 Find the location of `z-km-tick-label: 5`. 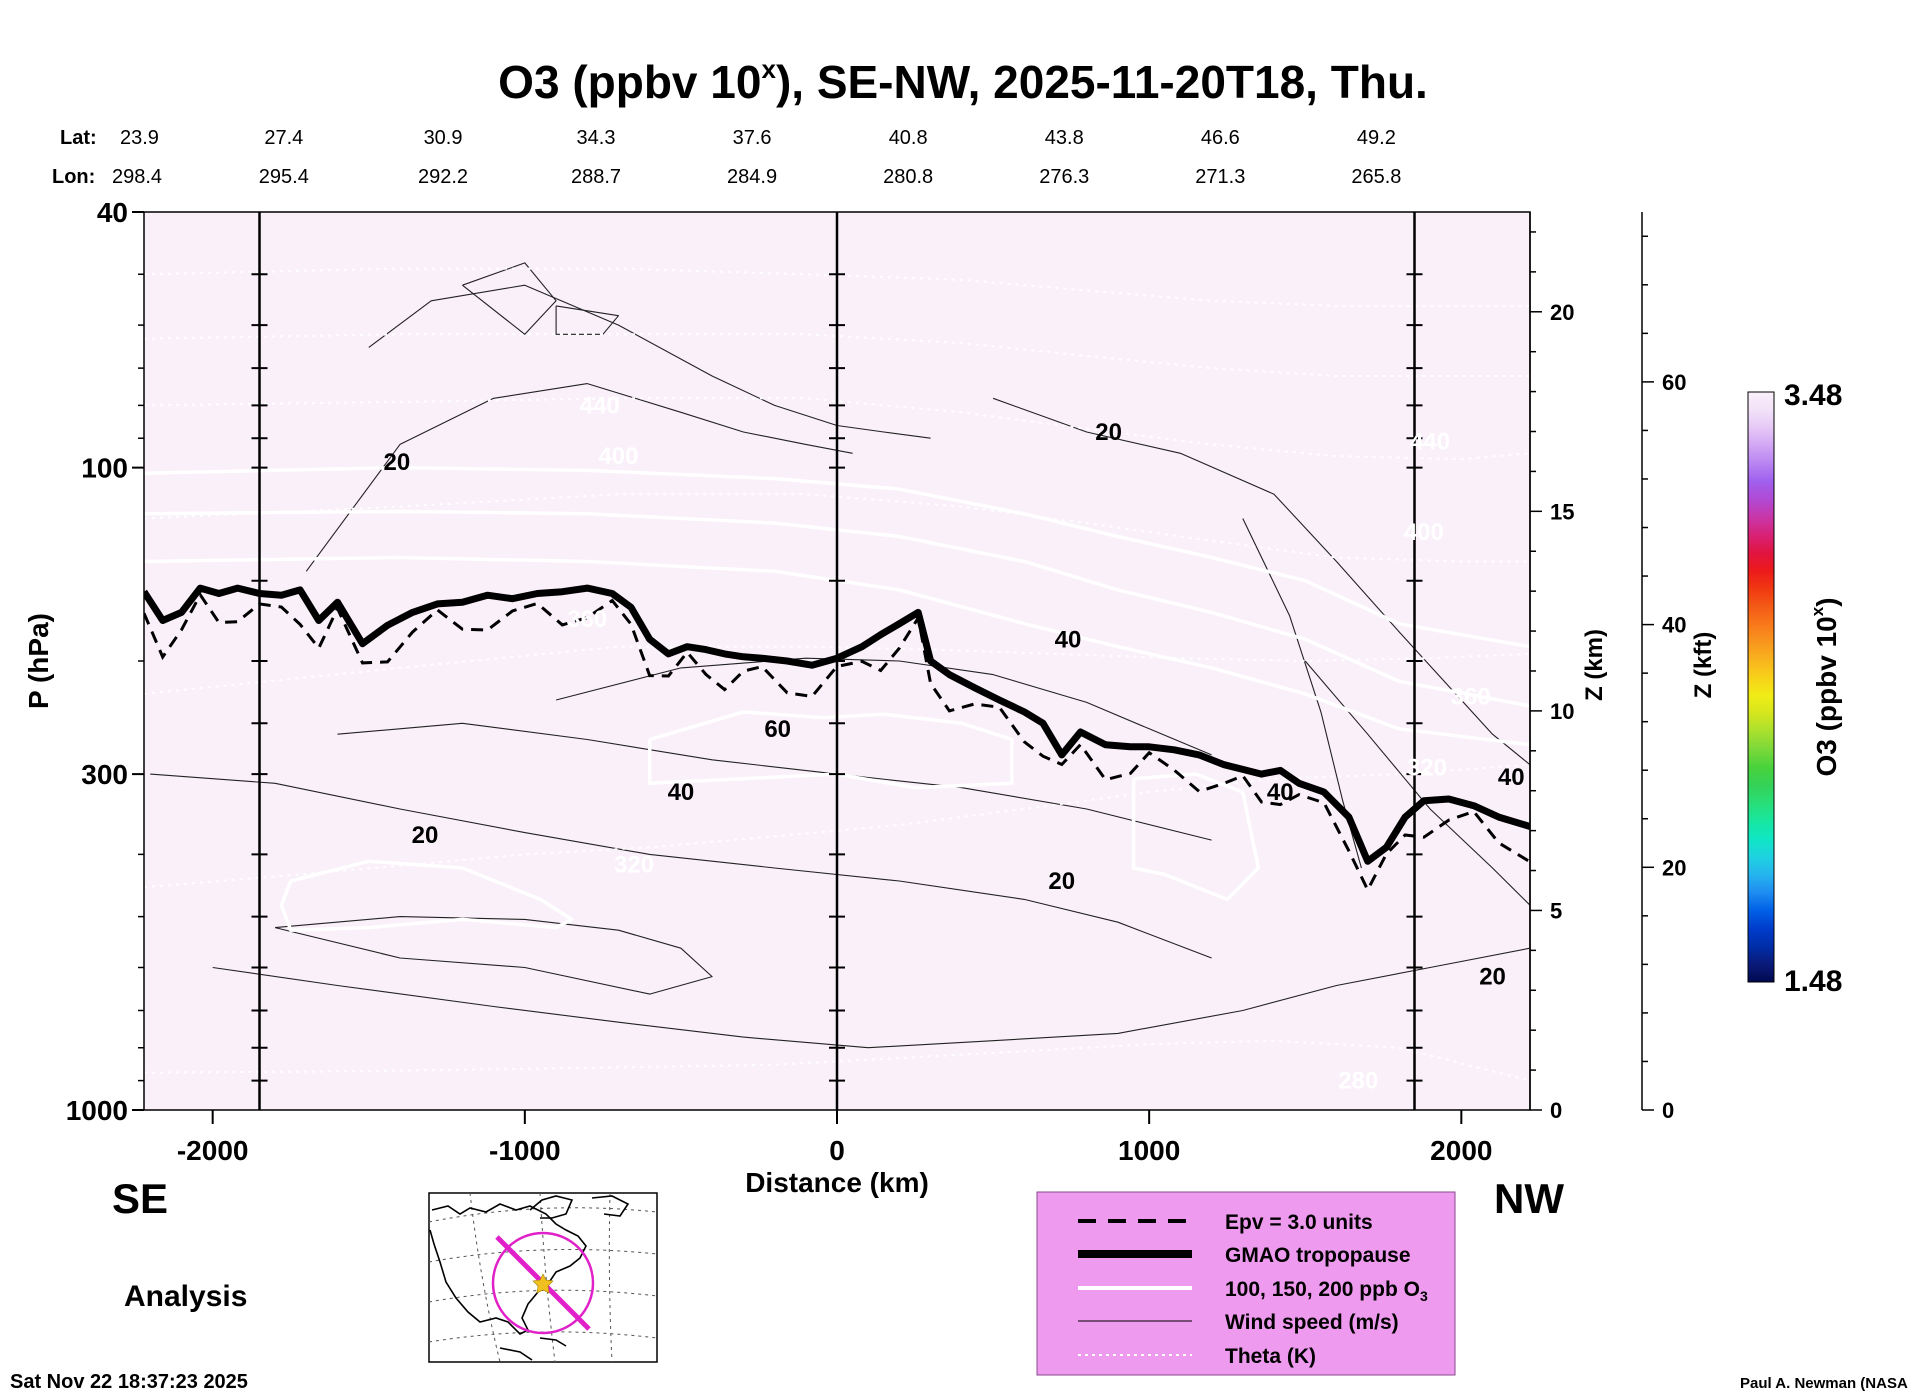

z-km-tick-label: 5 is located at coordinates (1556, 910).